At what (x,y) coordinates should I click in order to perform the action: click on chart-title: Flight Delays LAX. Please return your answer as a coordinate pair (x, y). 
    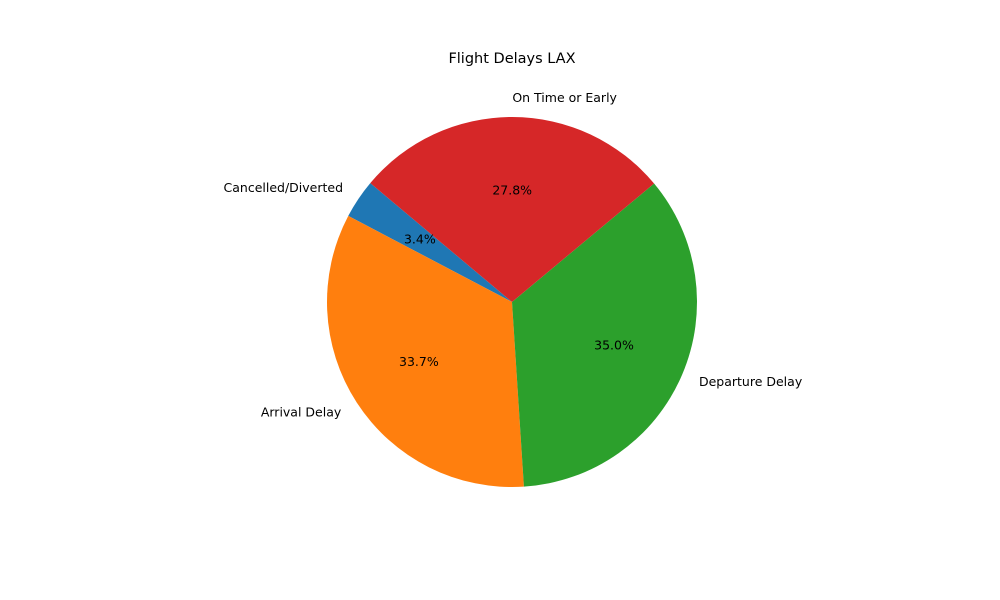
    Looking at the image, I should click on (511, 59).